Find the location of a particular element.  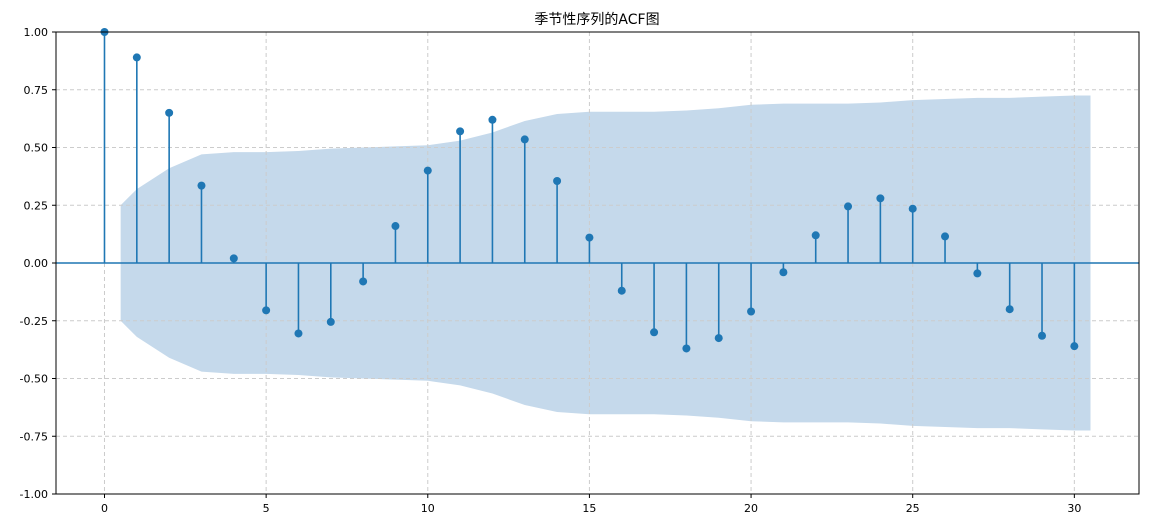

x-tick-label: 5 is located at coordinates (266, 508).